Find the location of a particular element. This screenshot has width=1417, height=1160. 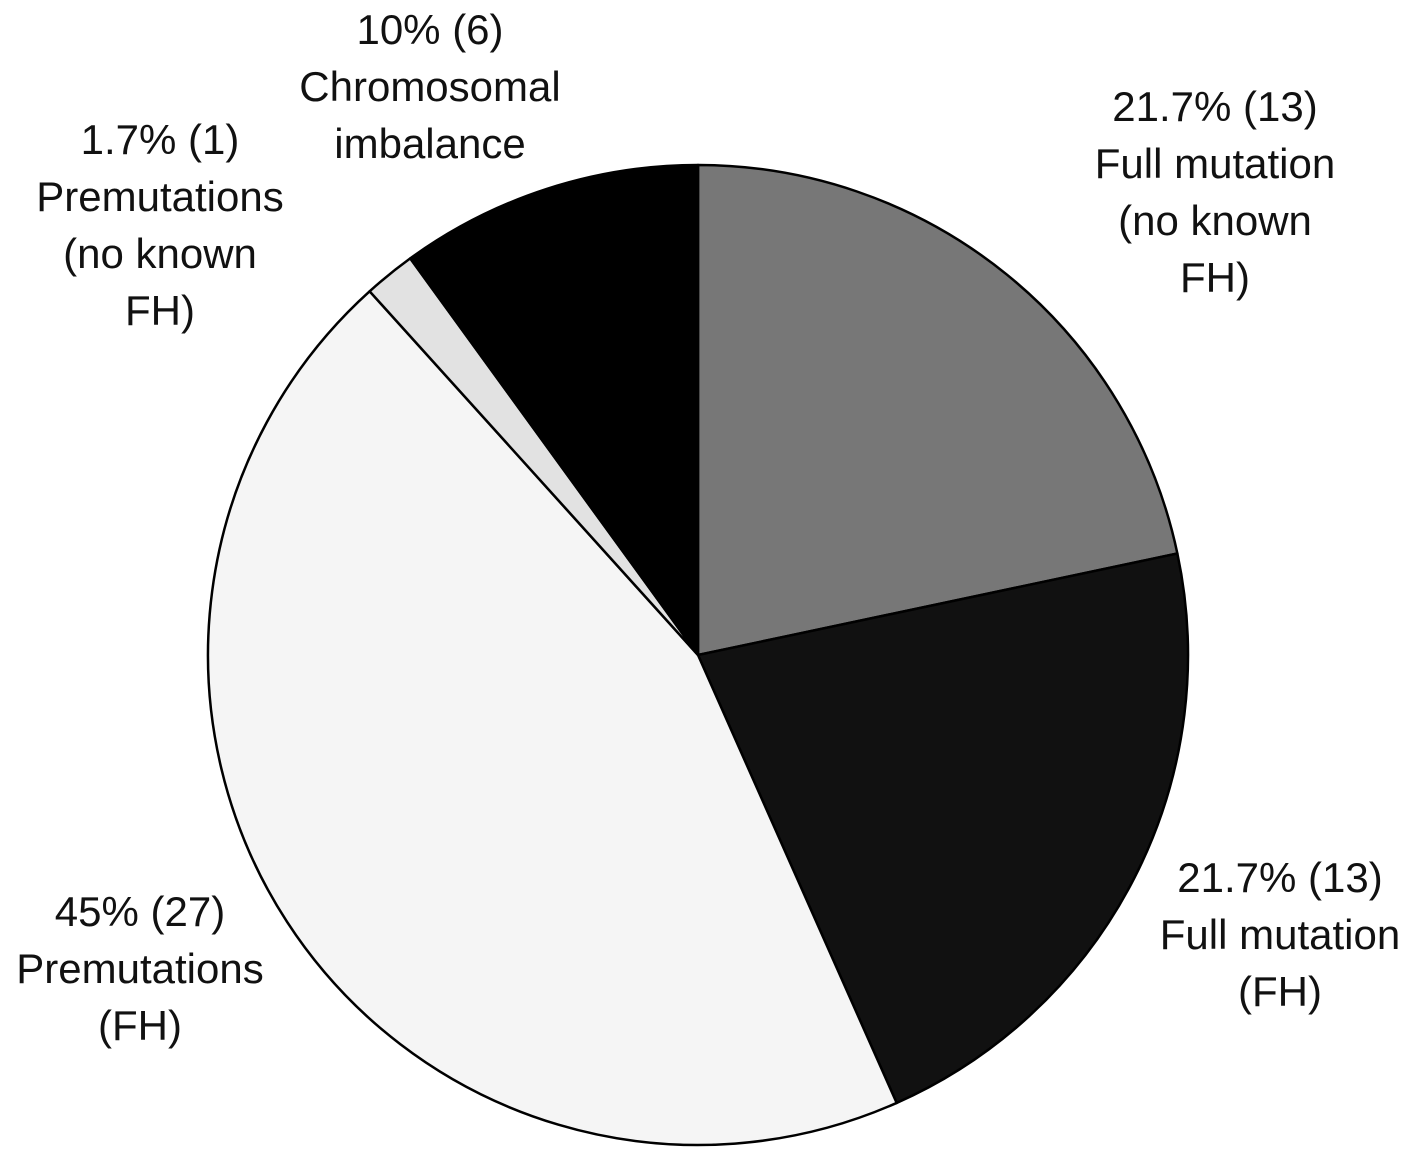

slice-label: 21.7% (13) Full mutation (FH) is located at coordinates (1280, 934).